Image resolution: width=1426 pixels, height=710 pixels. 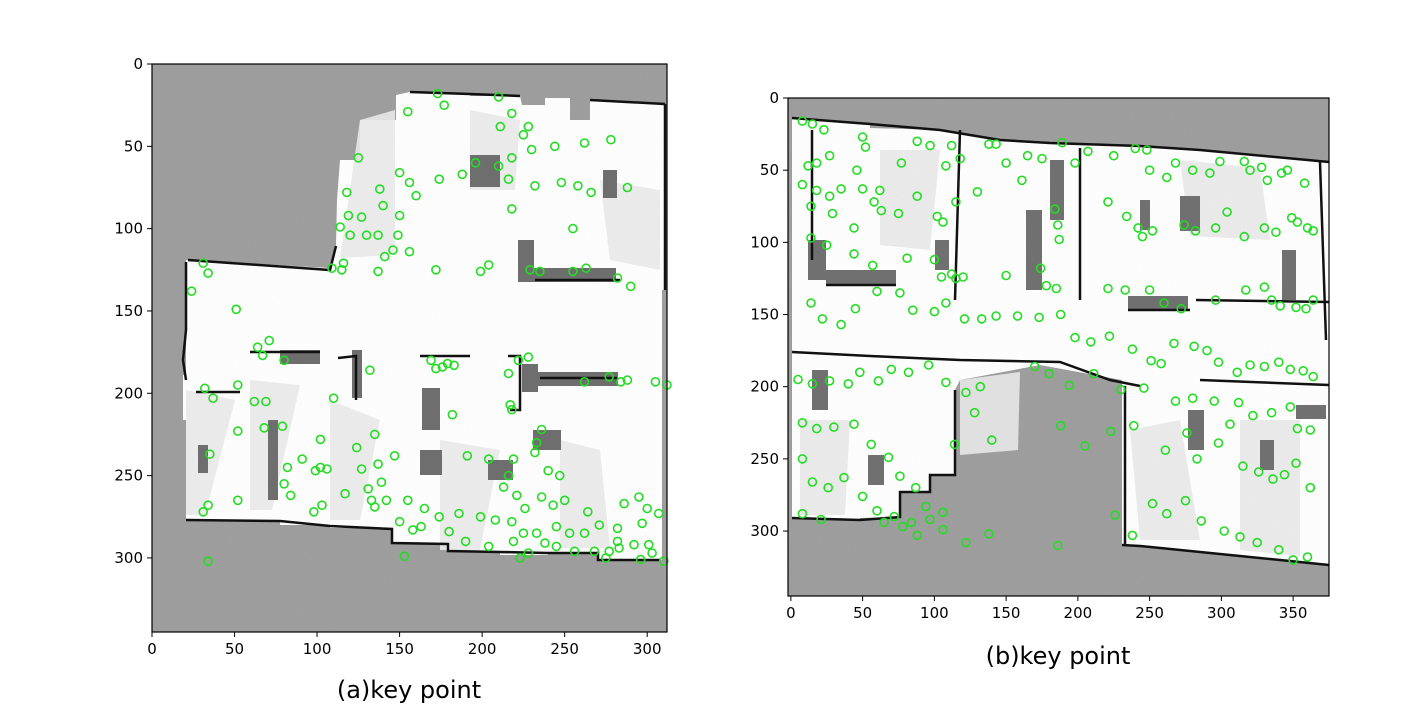 I want to click on panel-a-y-tick-label-150: 150, so click(x=128, y=311).